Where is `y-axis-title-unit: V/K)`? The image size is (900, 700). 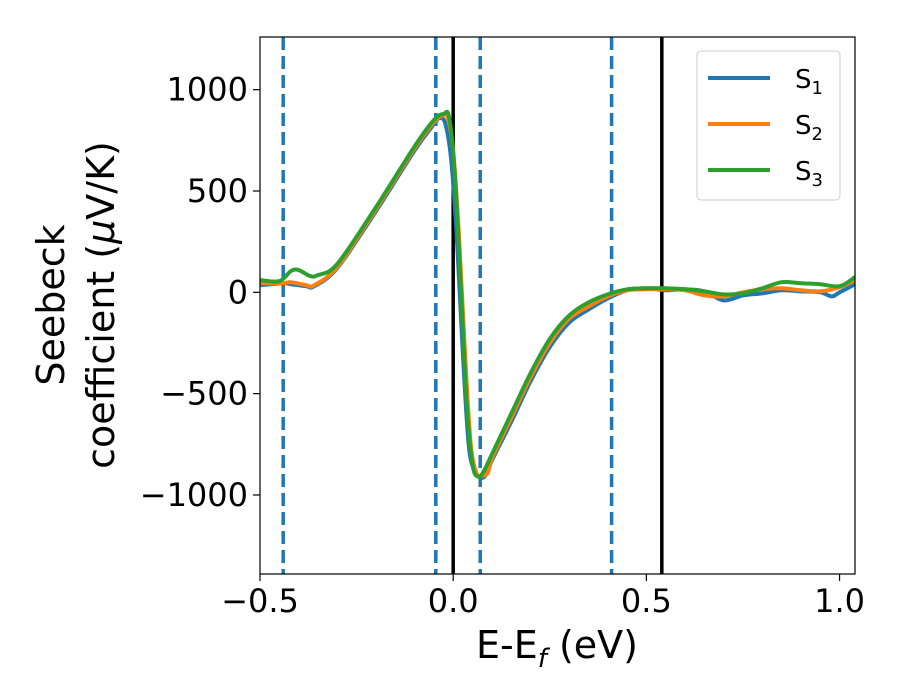 y-axis-title-unit: V/K) is located at coordinates (101, 180).